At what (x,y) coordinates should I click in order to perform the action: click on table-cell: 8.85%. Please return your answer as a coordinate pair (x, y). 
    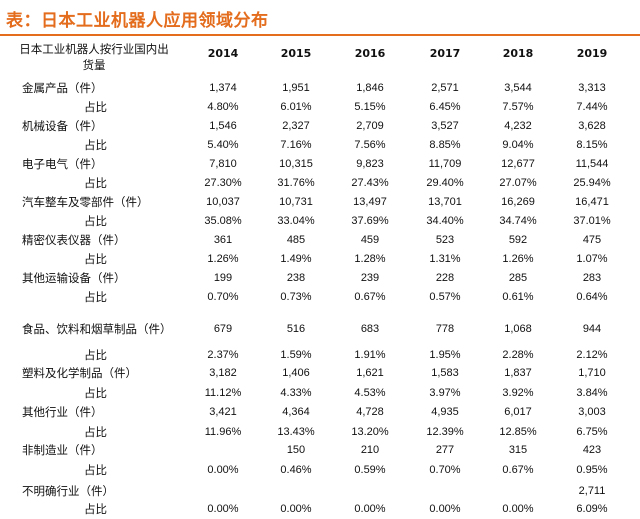
    Looking at the image, I should click on (445, 145).